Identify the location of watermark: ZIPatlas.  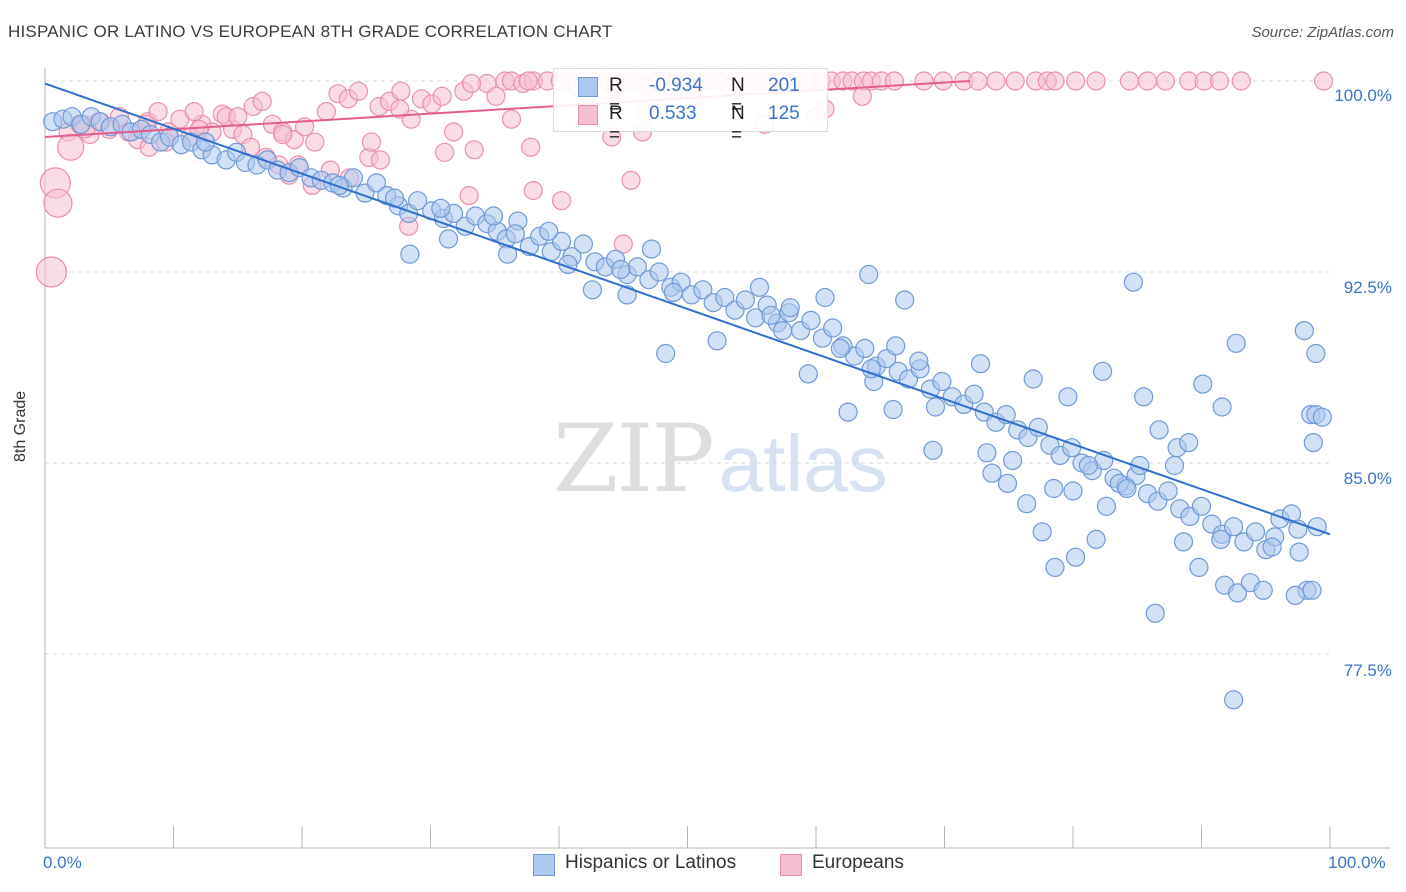
(720, 459).